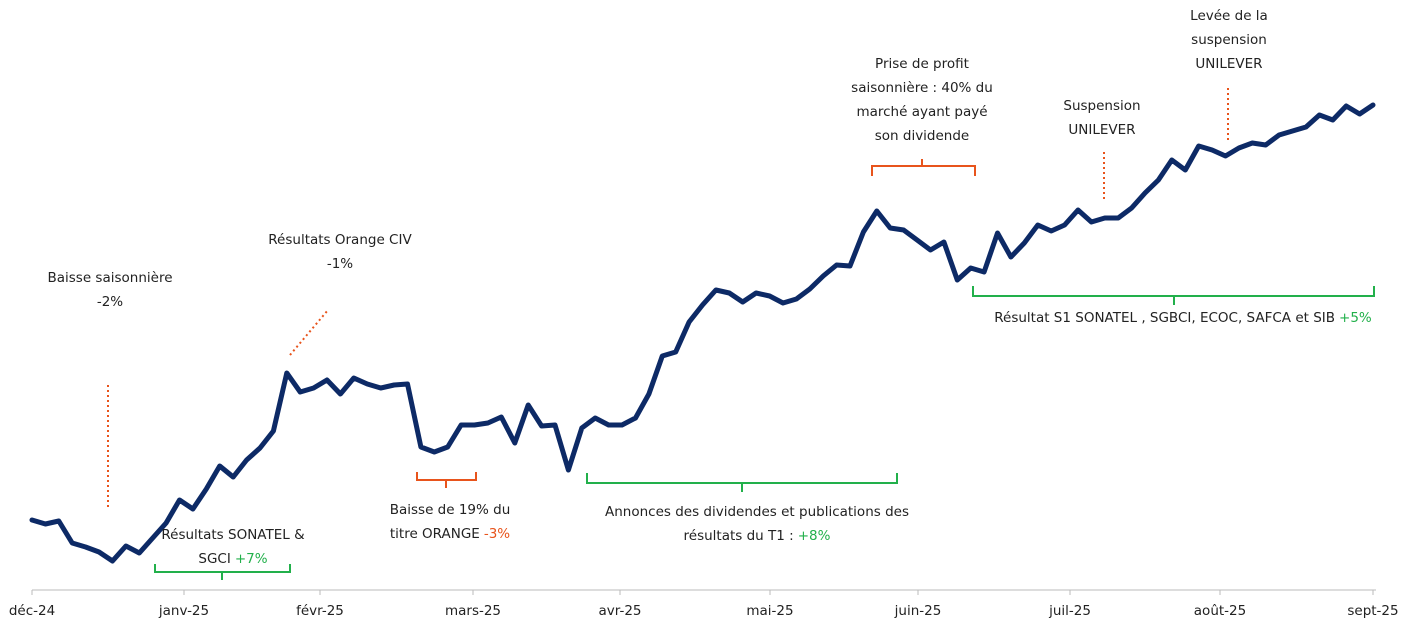 Image resolution: width=1410 pixels, height=624 pixels. I want to click on annotation-change: -2%, so click(110, 302).